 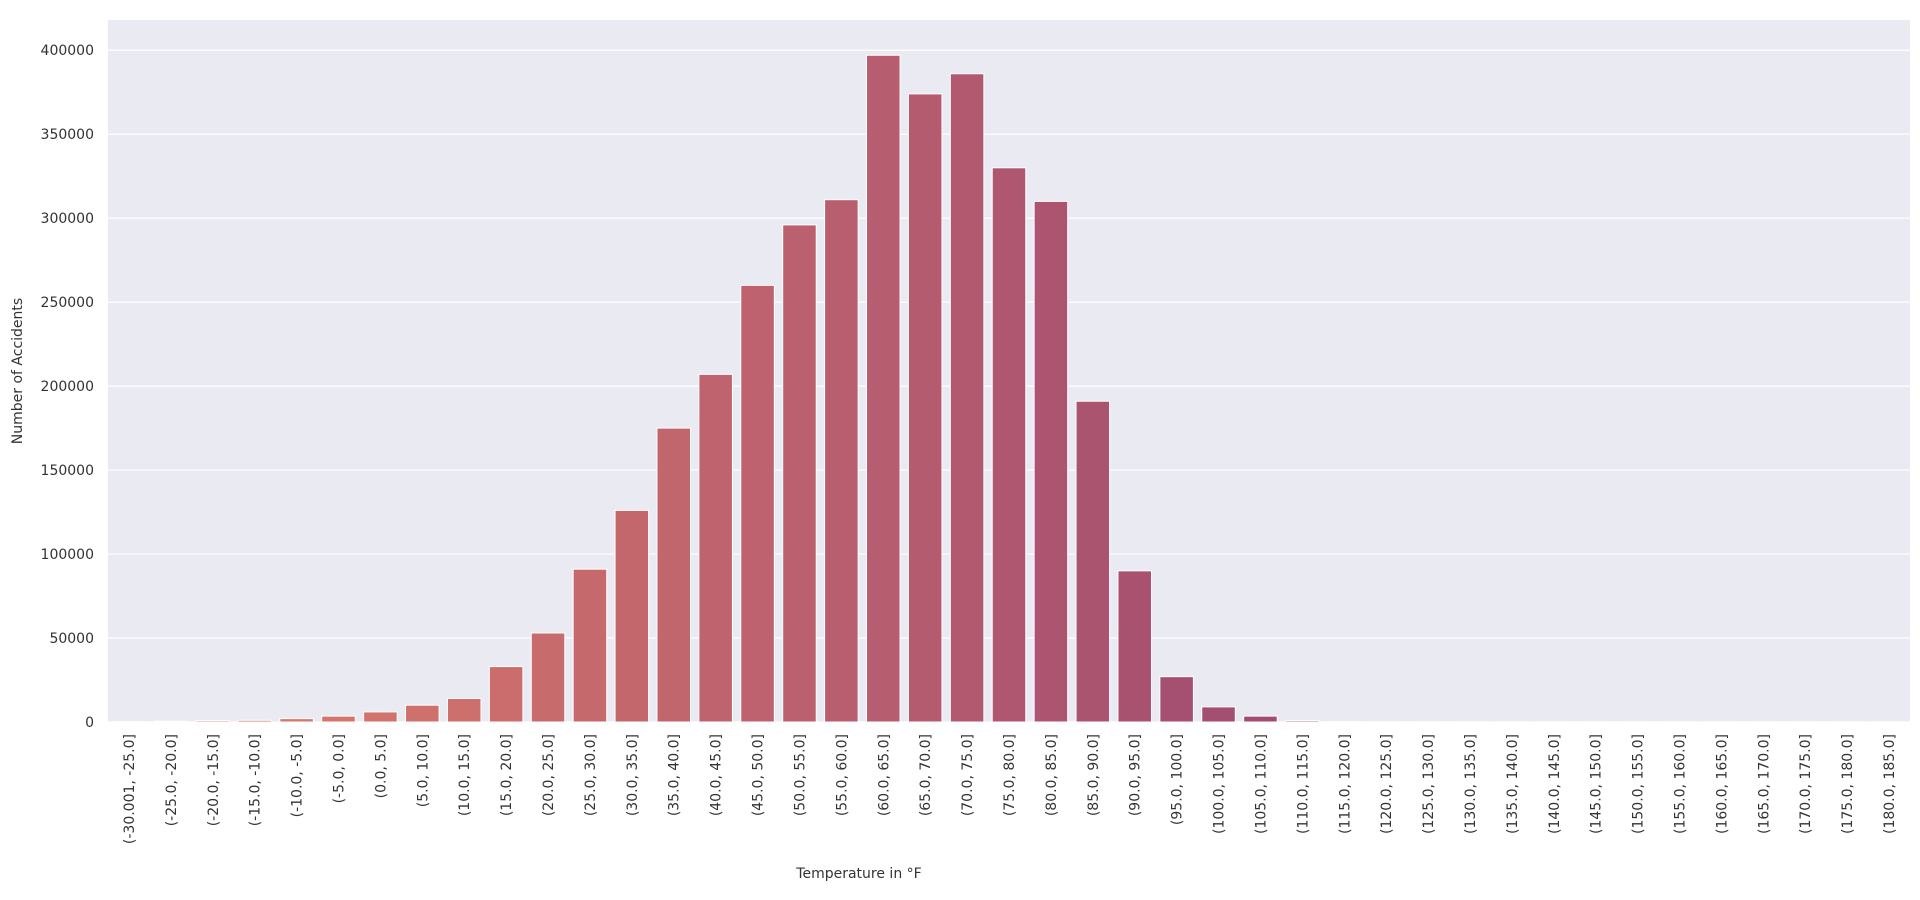 What do you see at coordinates (591, 775) in the screenshot?
I see `x-tick-label-11: (25.0, 30.0]` at bounding box center [591, 775].